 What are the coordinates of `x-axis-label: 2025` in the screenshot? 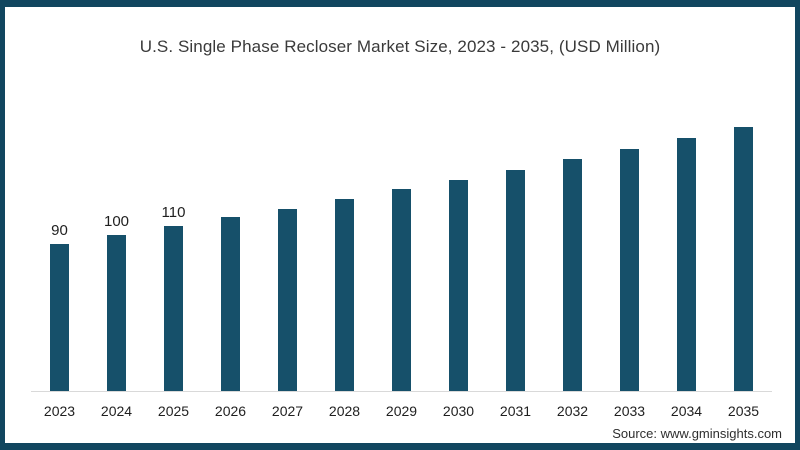 It's located at (173, 411).